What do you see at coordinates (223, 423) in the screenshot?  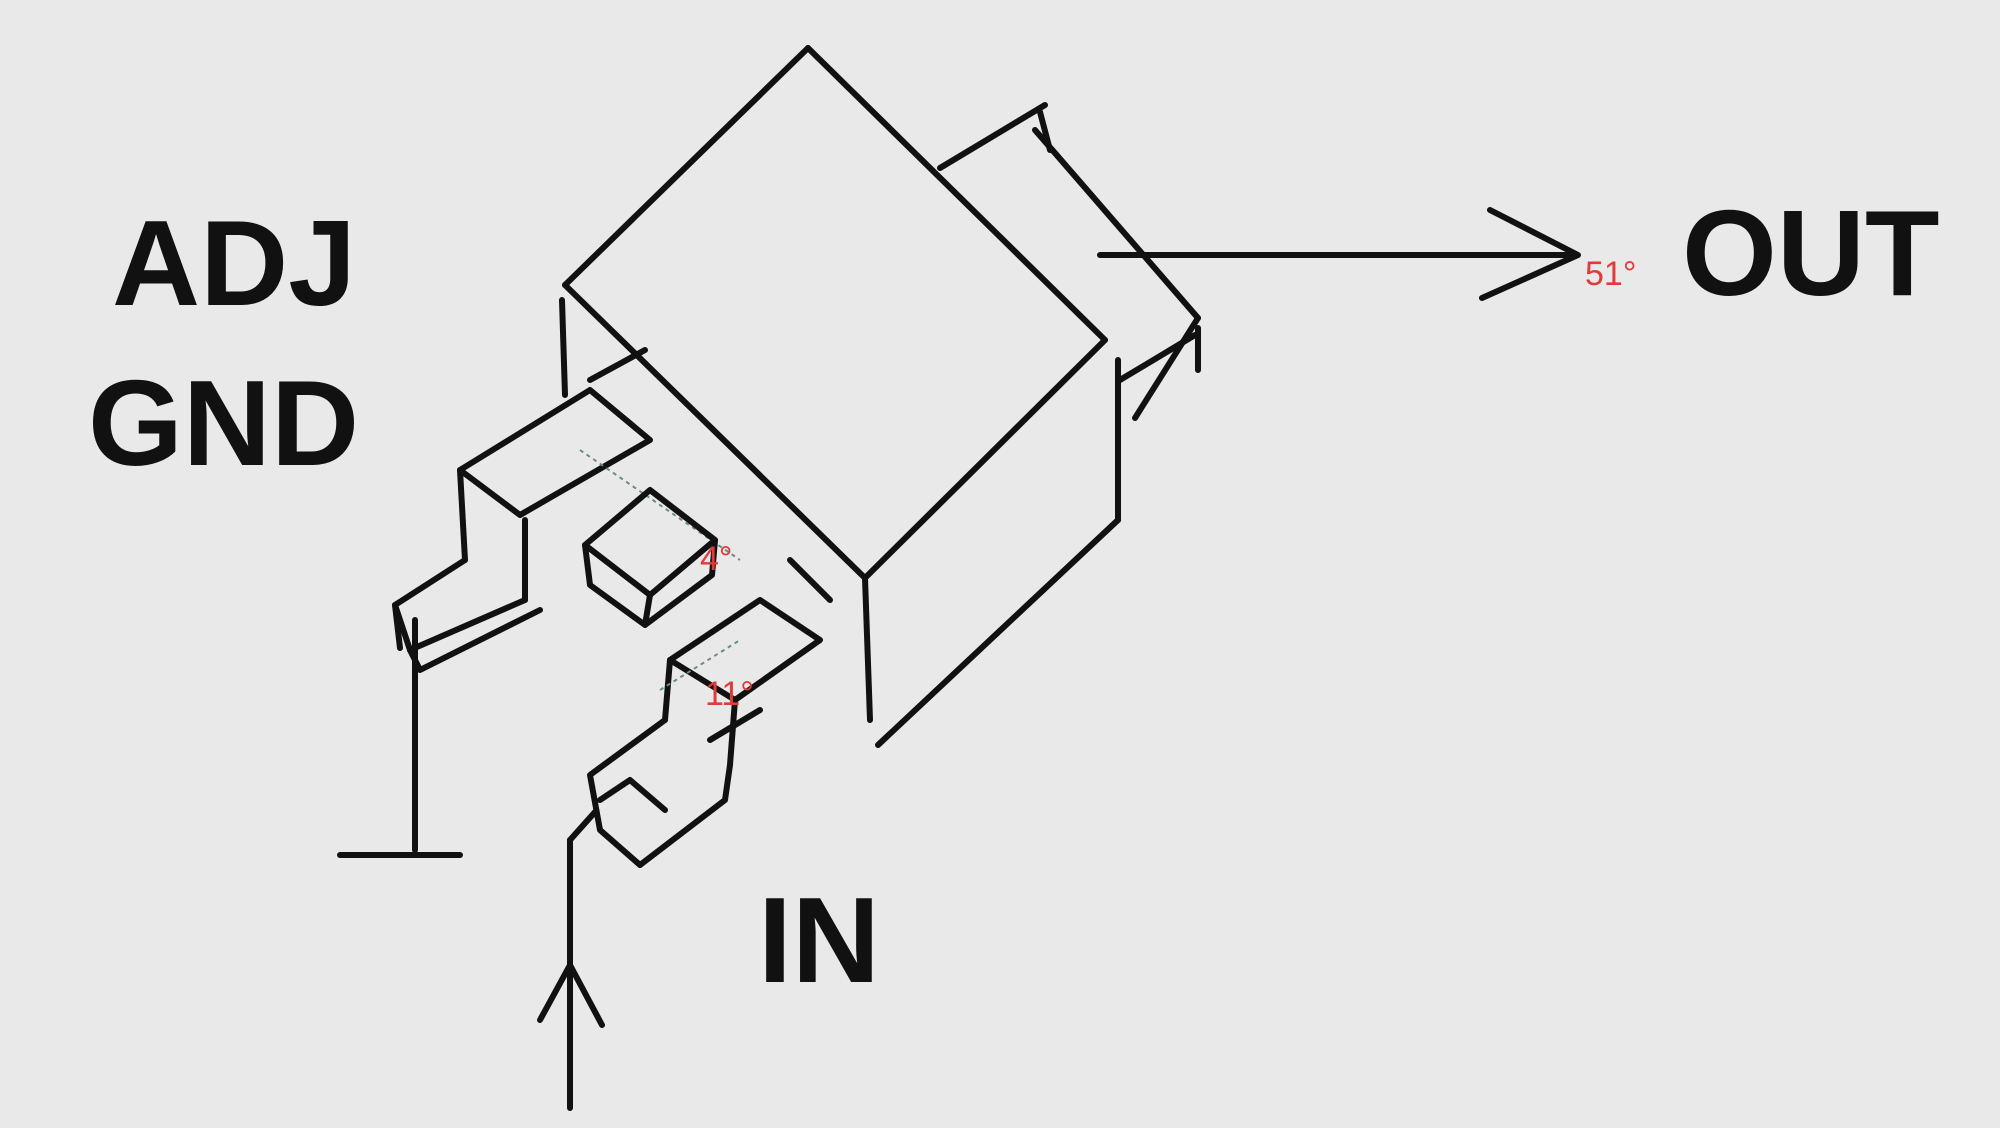 I see `gnd-label: GND` at bounding box center [223, 423].